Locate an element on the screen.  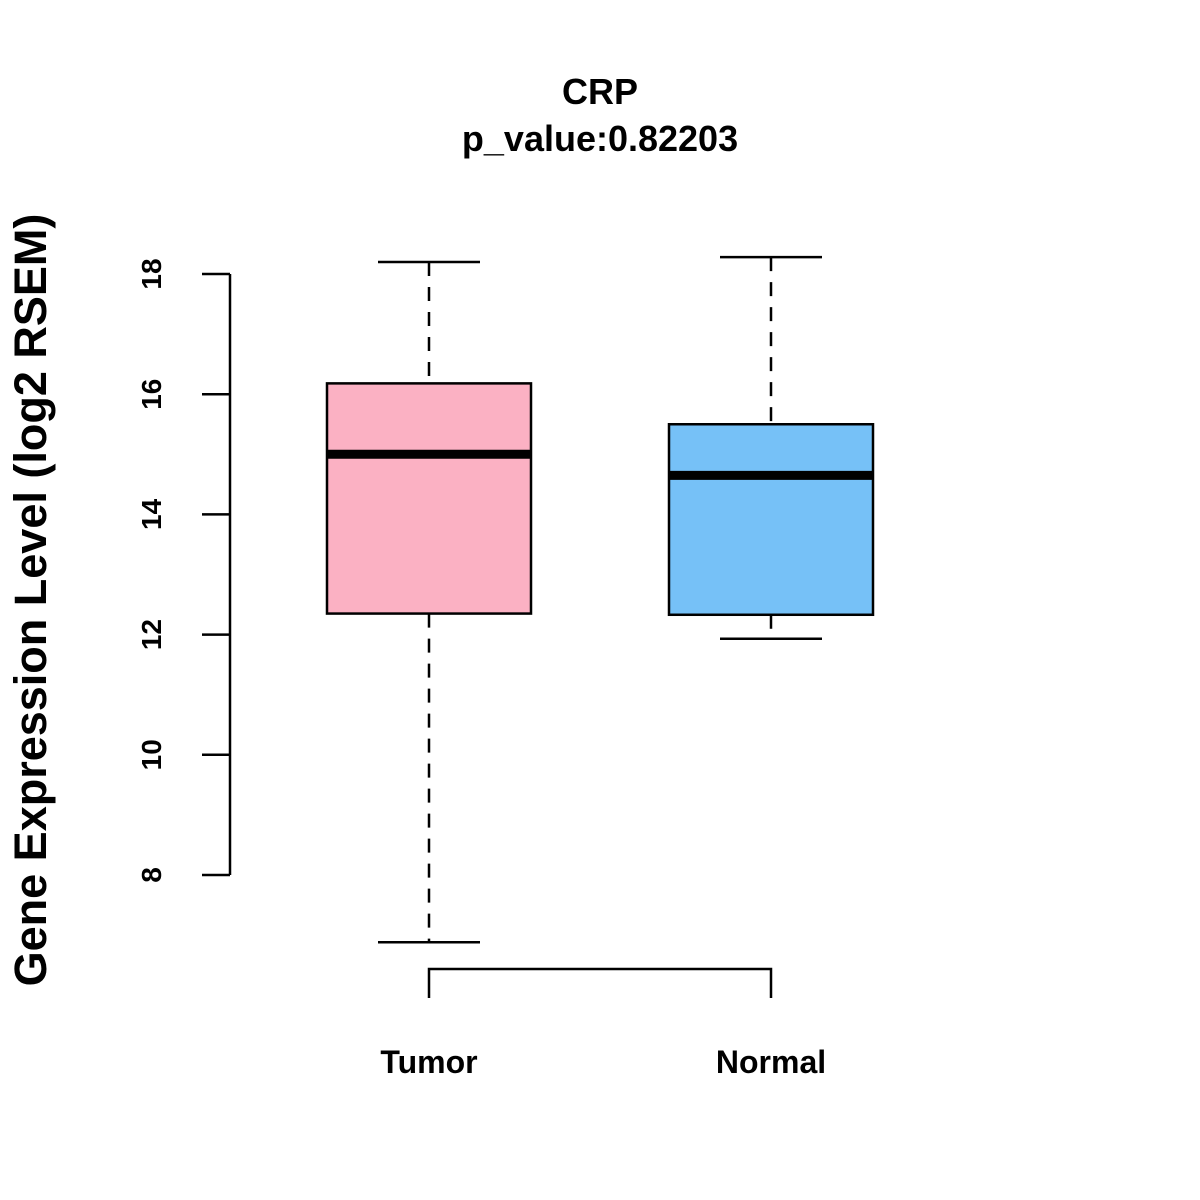
comparison-bracket is located at coordinates (600, 982).